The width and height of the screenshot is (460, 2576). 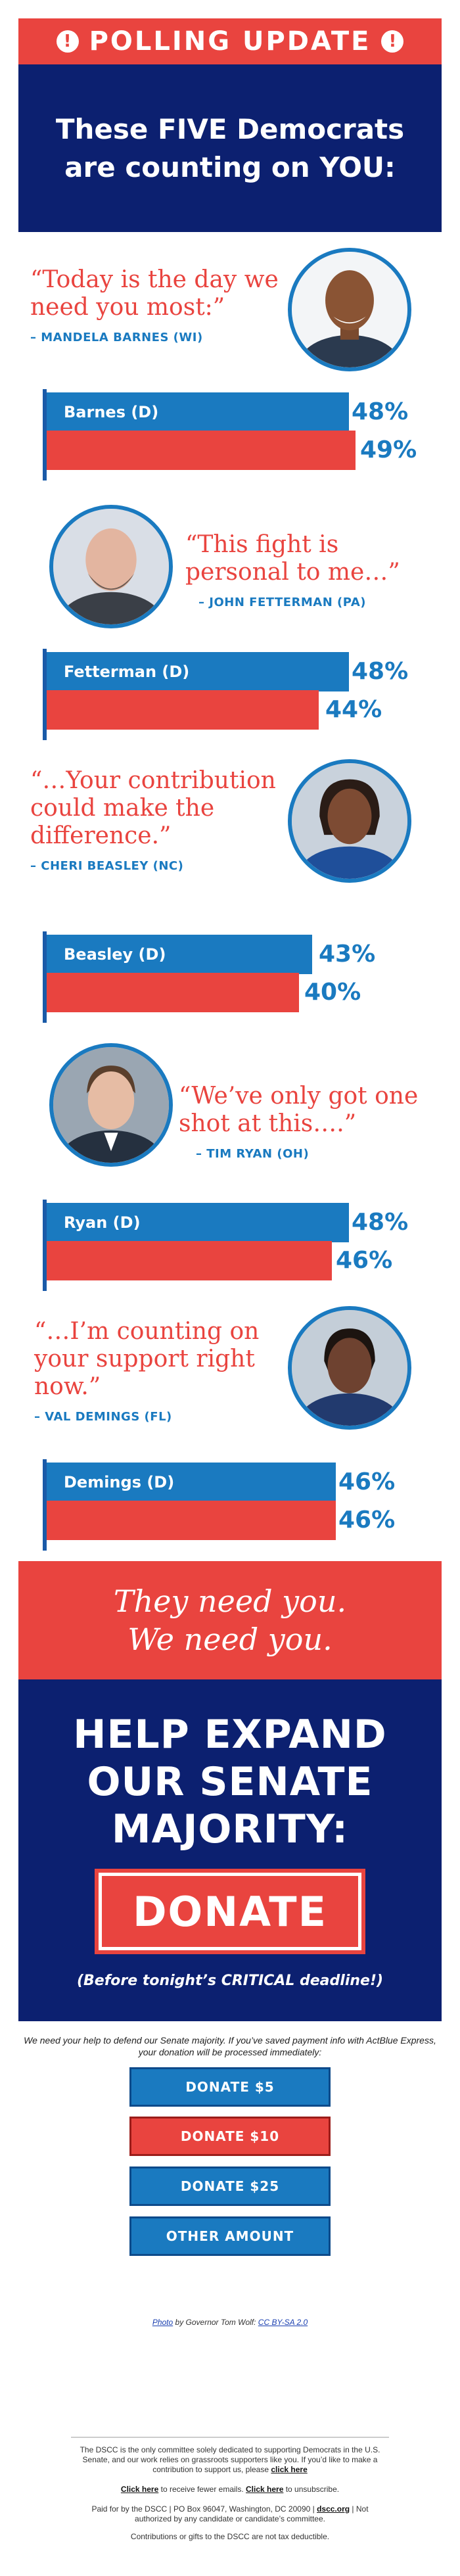 What do you see at coordinates (347, 954) in the screenshot?
I see `dem-percentage: 43%` at bounding box center [347, 954].